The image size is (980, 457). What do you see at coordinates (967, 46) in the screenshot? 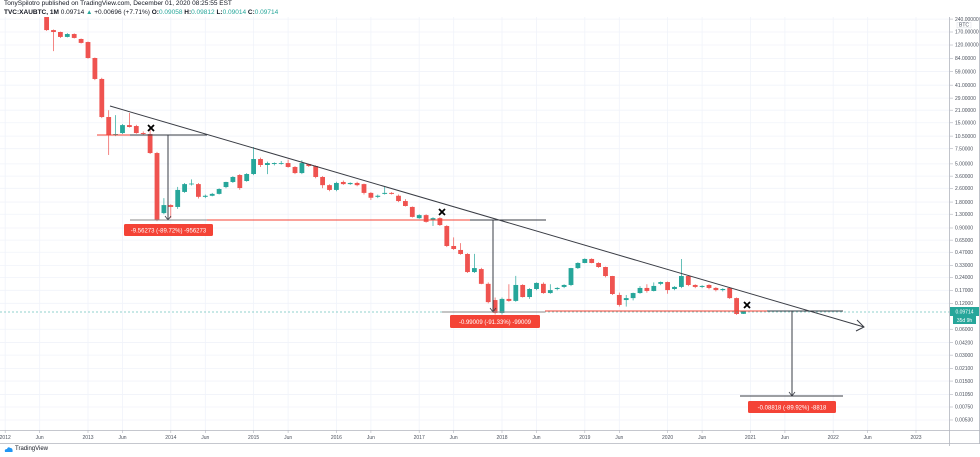
I see `price-tick-label: 120.00000` at bounding box center [967, 46].